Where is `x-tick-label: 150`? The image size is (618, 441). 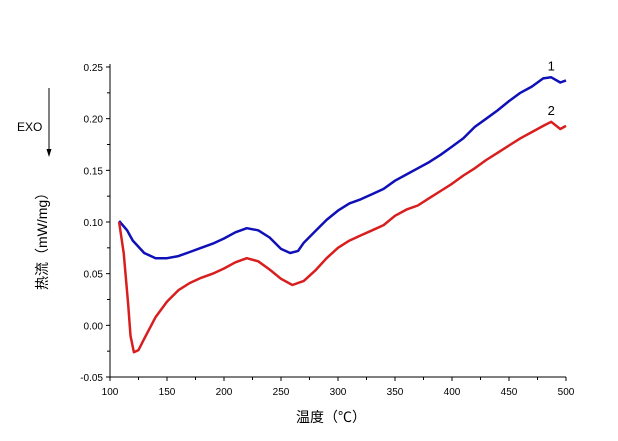
x-tick-label: 150 is located at coordinates (167, 392).